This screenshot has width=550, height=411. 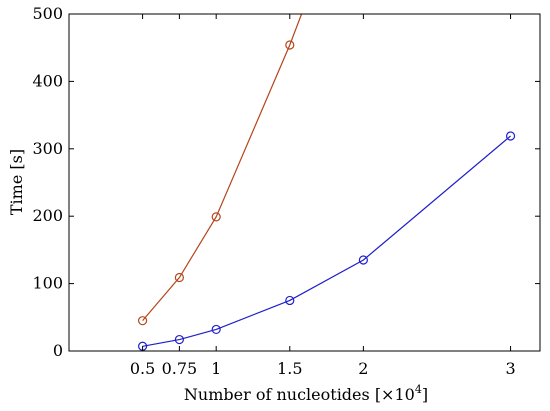 I want to click on x-tick-label-6: 3, so click(x=510, y=368).